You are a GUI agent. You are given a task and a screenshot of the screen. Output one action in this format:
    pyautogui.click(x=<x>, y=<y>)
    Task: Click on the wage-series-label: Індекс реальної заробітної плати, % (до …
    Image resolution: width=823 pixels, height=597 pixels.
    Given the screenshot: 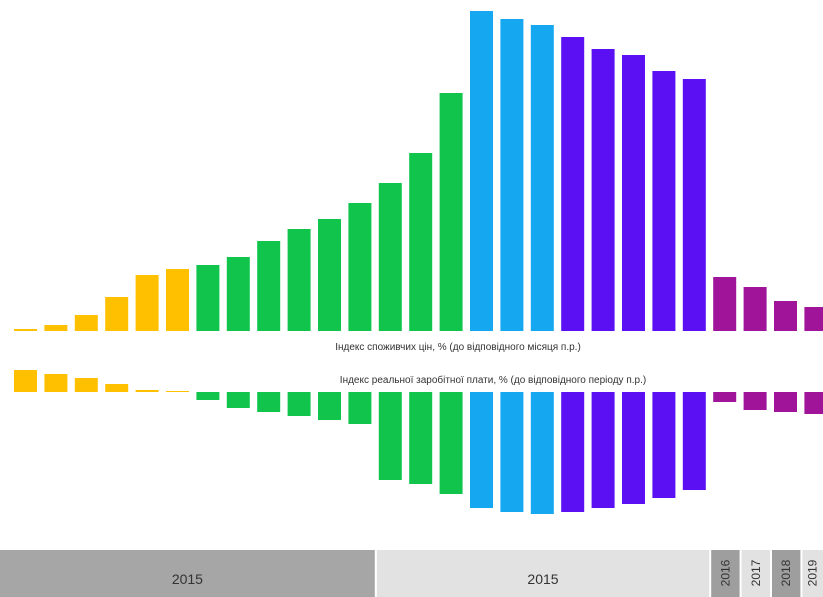 What is the action you would take?
    pyautogui.click(x=493, y=380)
    